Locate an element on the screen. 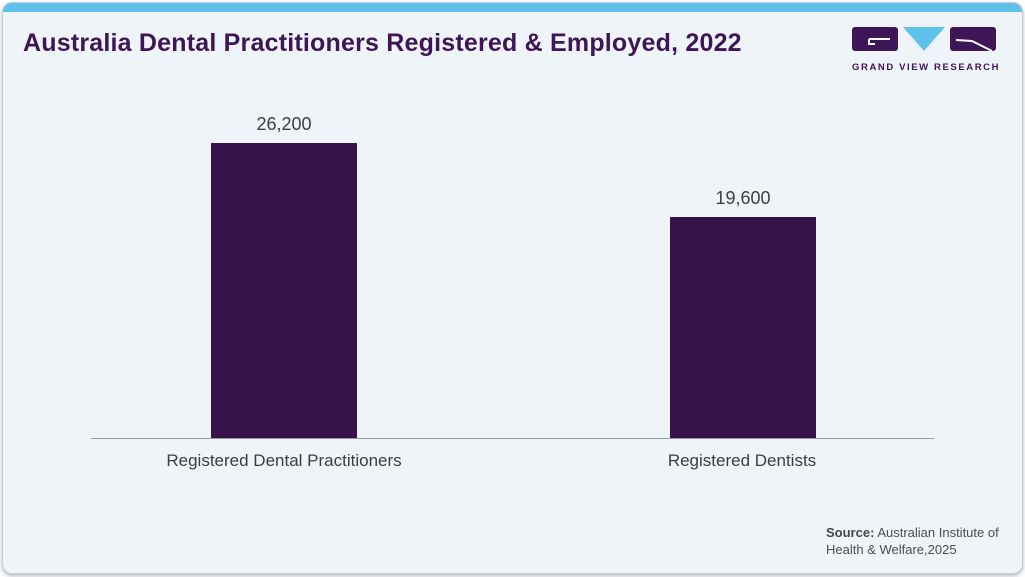  bar-group-registered-dentists: 19,600 is located at coordinates (743, 313).